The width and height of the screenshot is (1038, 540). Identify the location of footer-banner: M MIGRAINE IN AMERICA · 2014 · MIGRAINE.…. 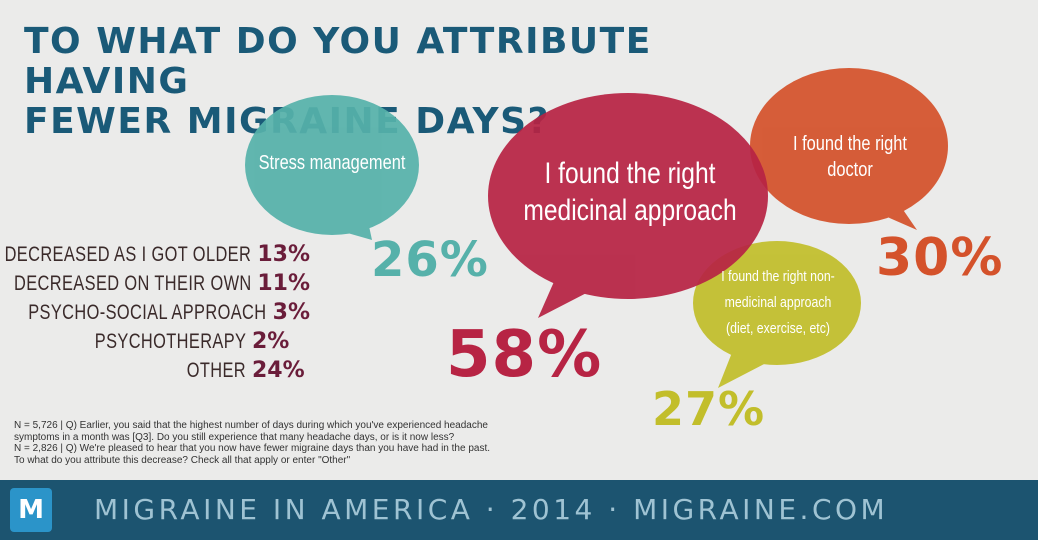
(519, 510).